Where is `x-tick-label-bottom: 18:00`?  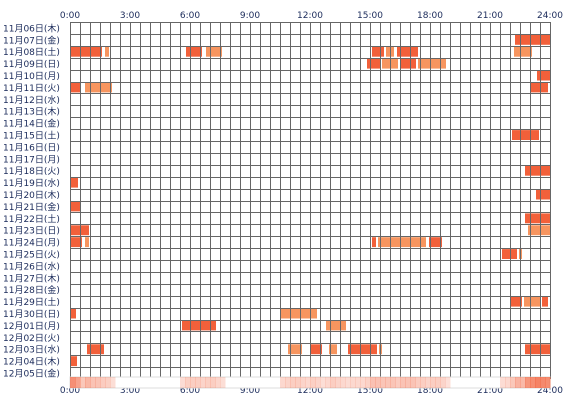
x-tick-label-bottom: 18:00 is located at coordinates (430, 391).